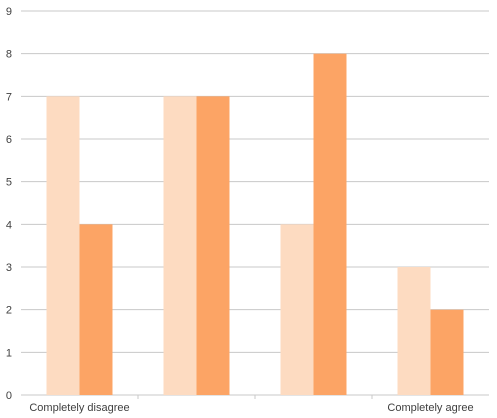  I want to click on y-tick-label: 7, so click(9, 97).